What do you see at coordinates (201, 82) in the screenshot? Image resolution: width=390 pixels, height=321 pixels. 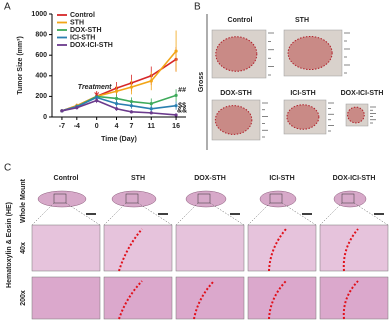 I see `side-label: Gross` at bounding box center [201, 82].